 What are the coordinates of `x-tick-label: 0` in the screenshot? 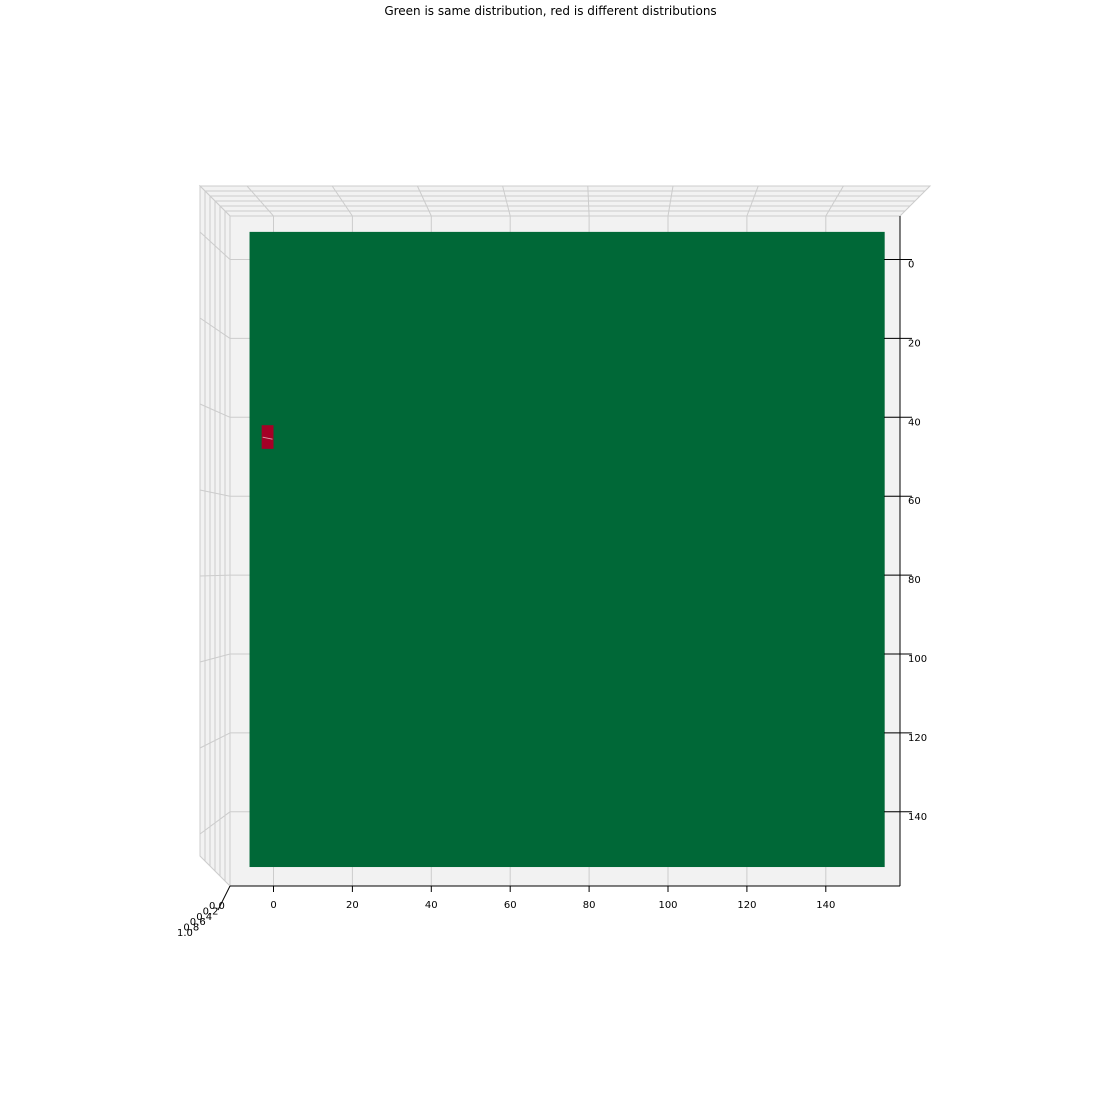 It's located at (273, 905).